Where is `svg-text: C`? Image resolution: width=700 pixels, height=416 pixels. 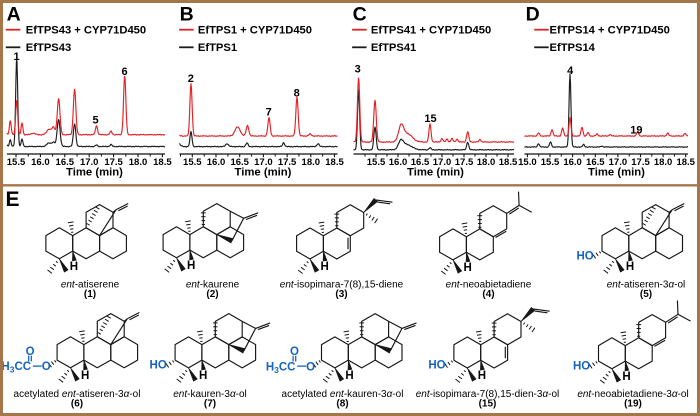
svg-text: C is located at coordinates (360, 14).